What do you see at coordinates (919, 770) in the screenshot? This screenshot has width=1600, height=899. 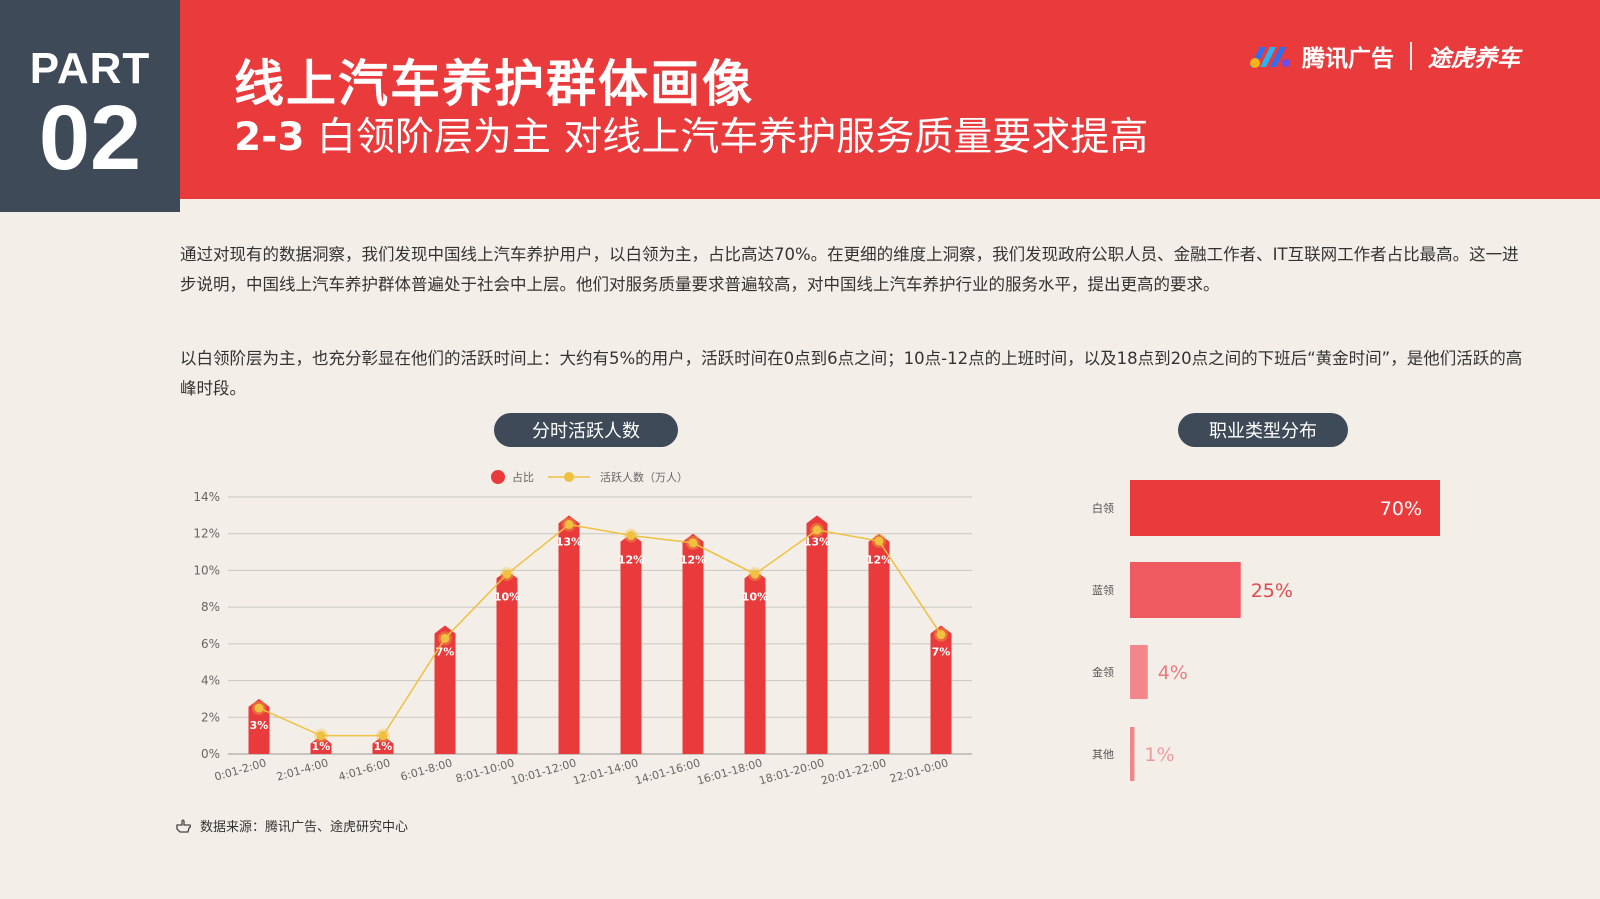 I see `x-tick-label: 22:01-0:00` at bounding box center [919, 770].